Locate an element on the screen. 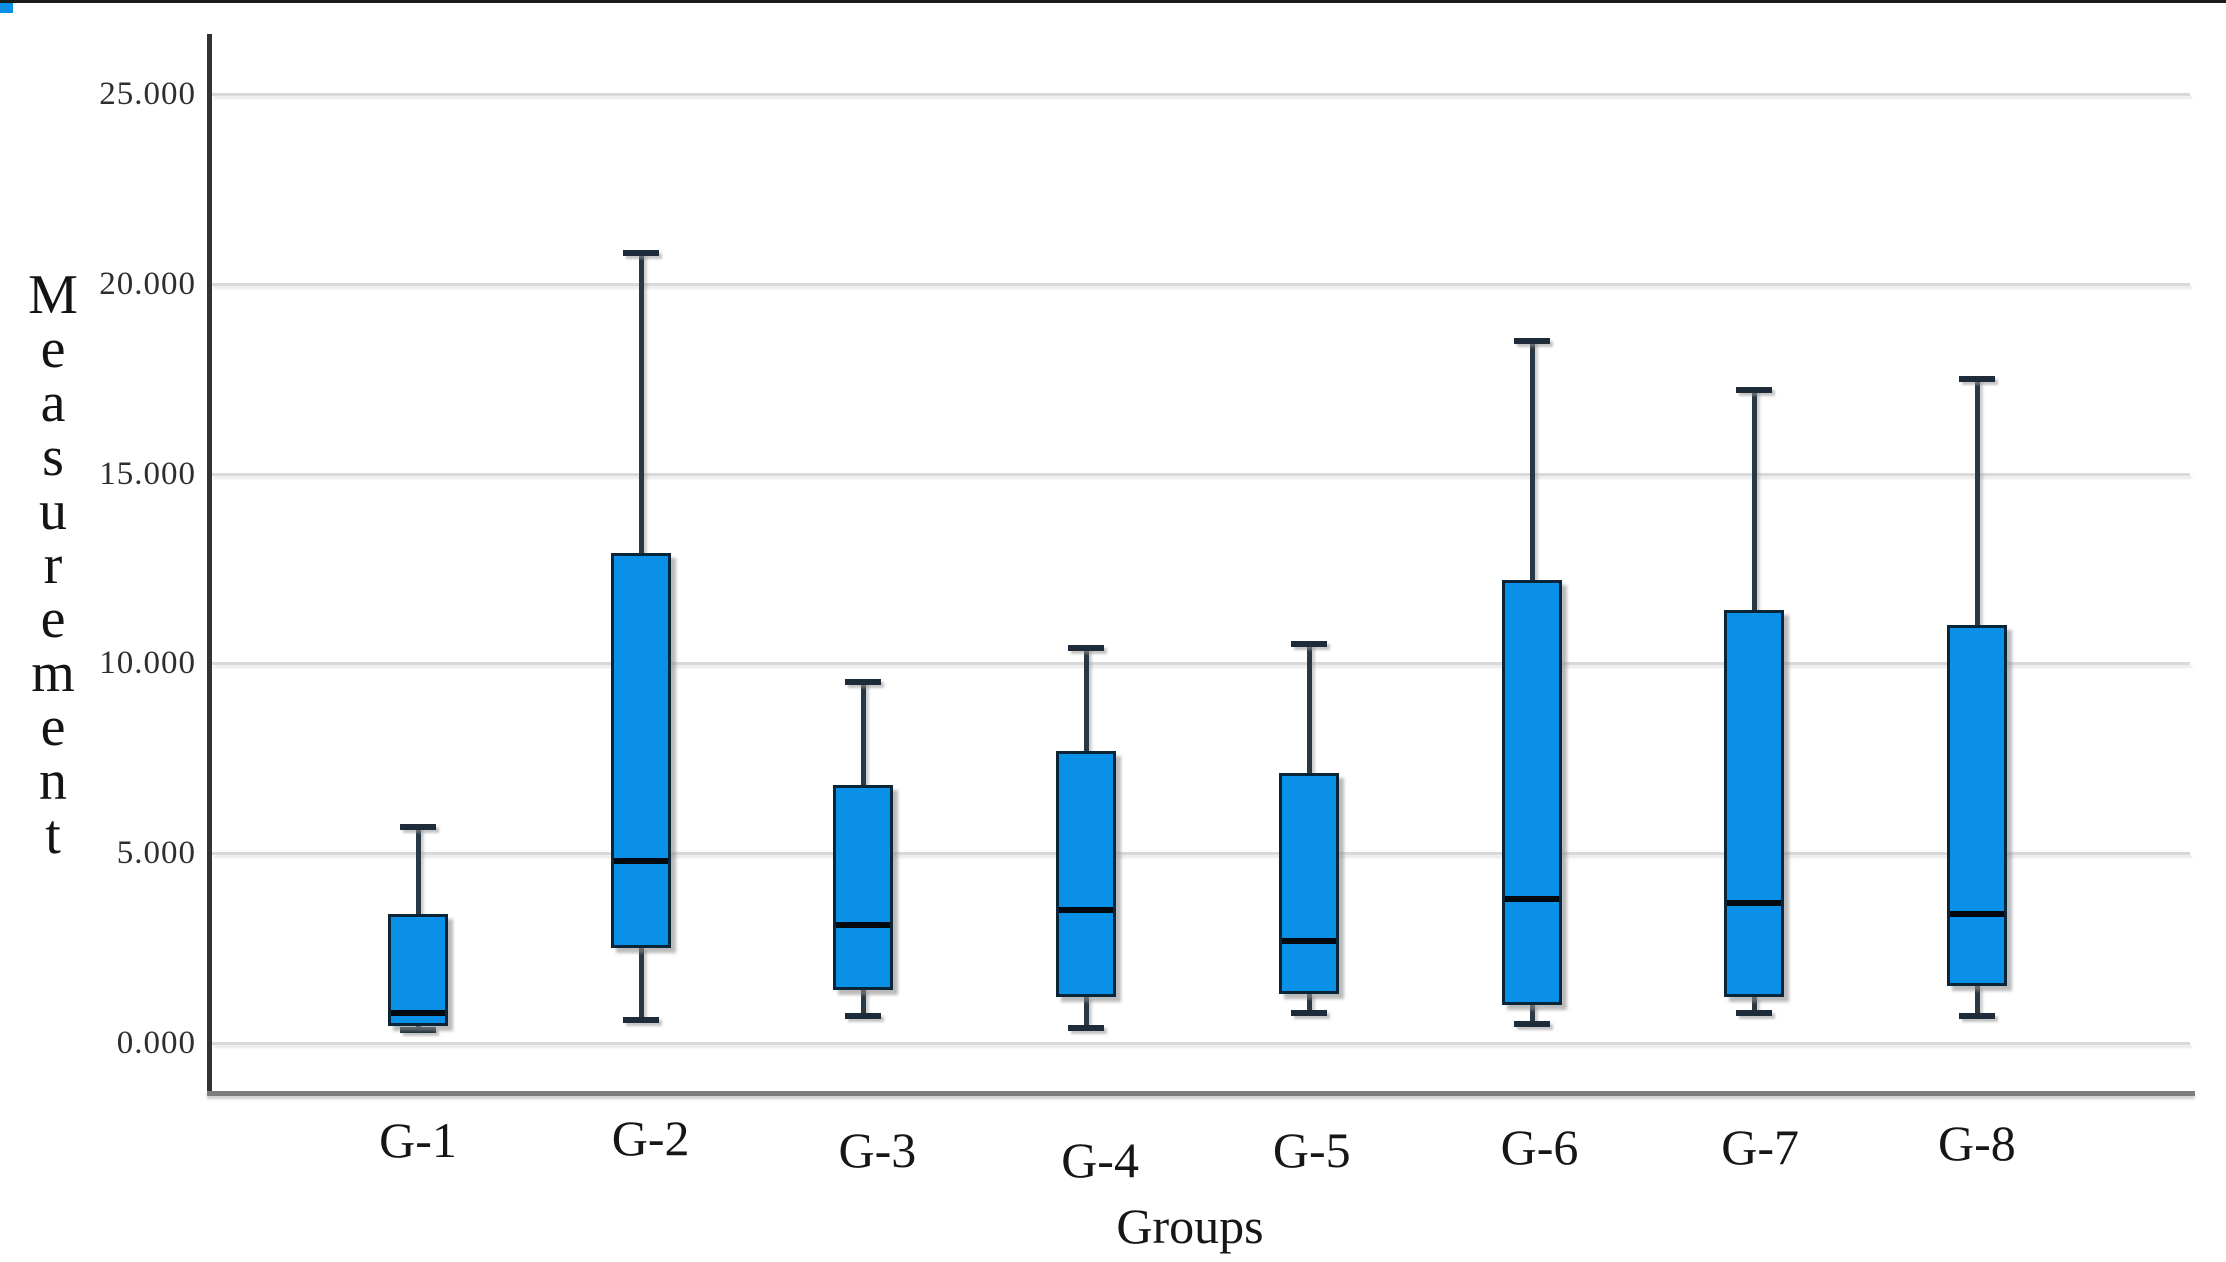  xtick-label-G-6: G-6 is located at coordinates (1539, 1147).